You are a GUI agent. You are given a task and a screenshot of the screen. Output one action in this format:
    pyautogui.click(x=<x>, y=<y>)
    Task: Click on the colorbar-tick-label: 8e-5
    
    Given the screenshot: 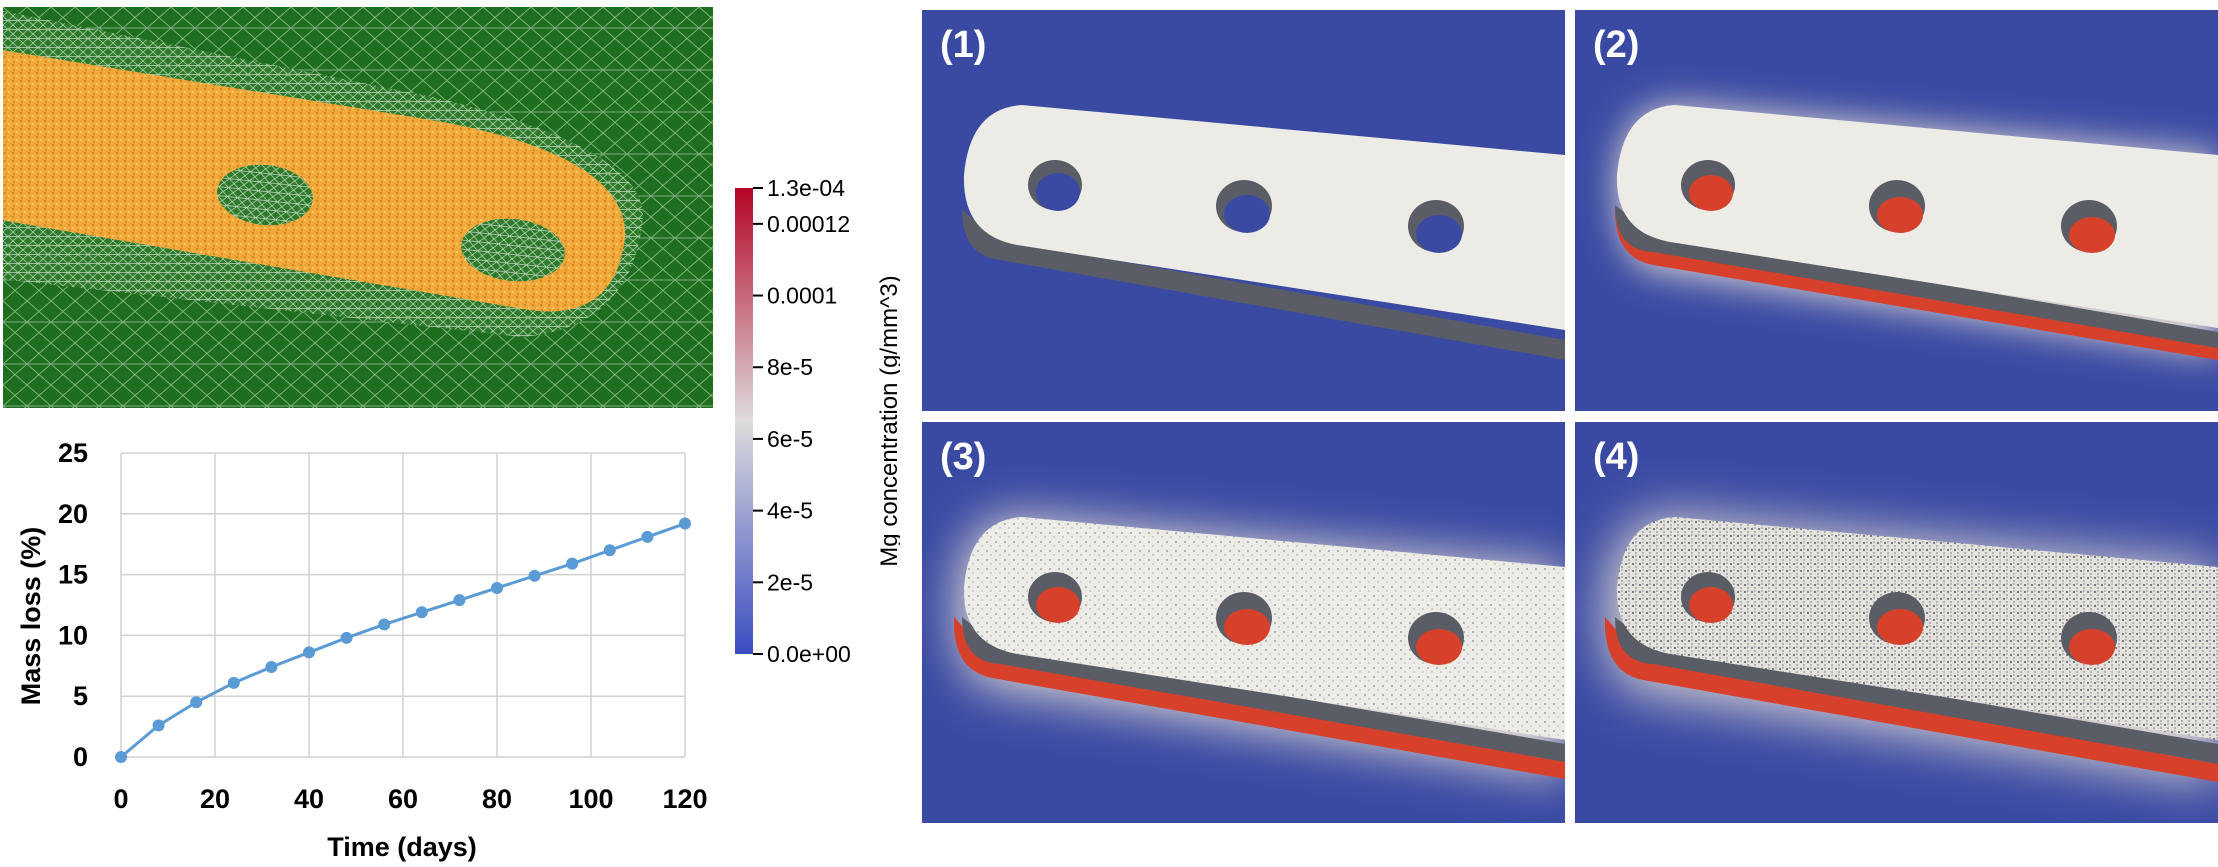 What is the action you would take?
    pyautogui.click(x=790, y=367)
    